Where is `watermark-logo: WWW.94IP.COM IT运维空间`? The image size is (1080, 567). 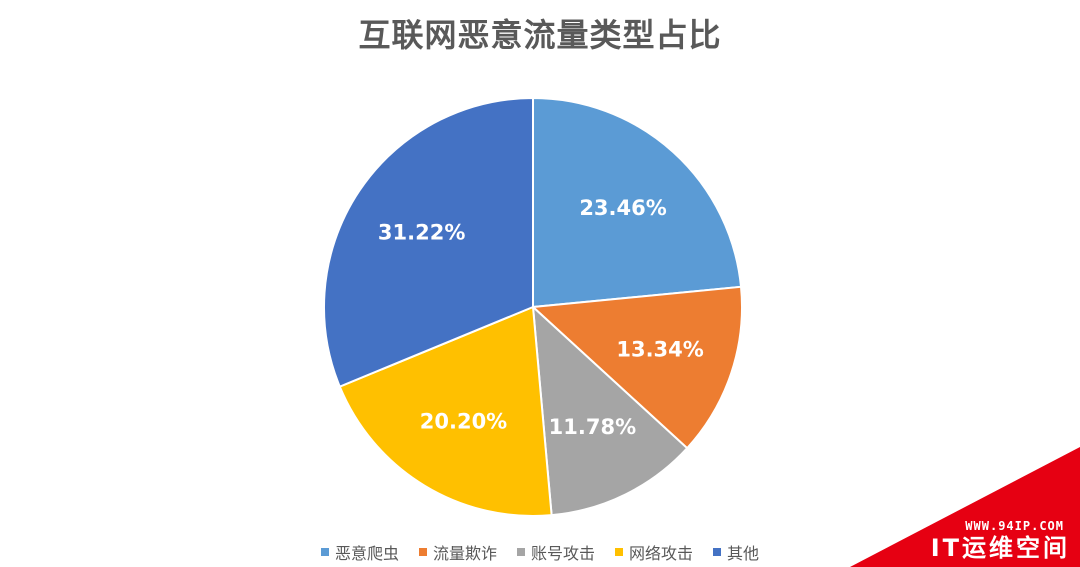 watermark-logo: WWW.94IP.COM IT运维空间 is located at coordinates (965, 507).